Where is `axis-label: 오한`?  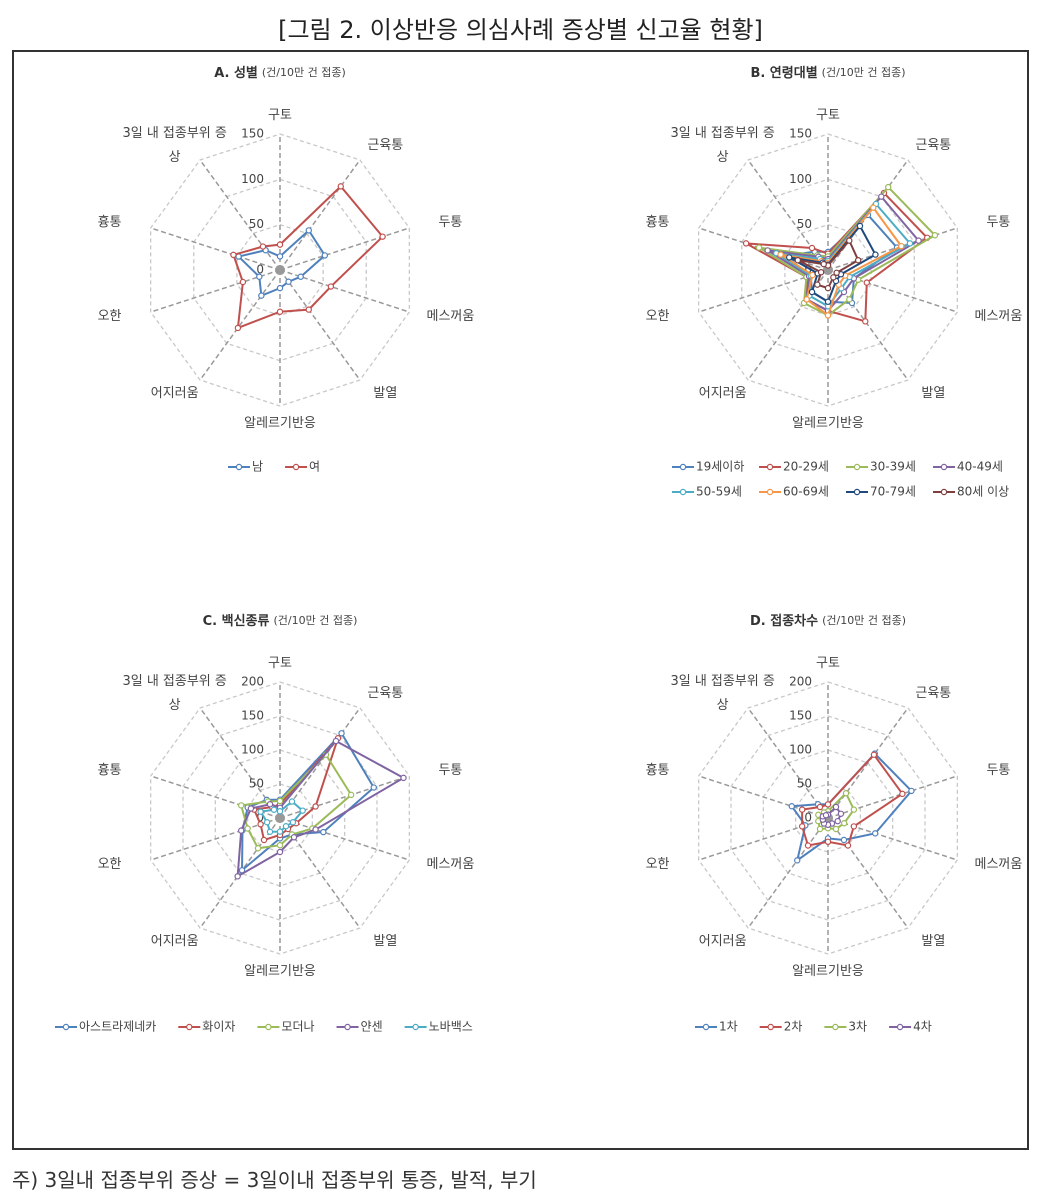
axis-label: 오한 is located at coordinates (657, 317).